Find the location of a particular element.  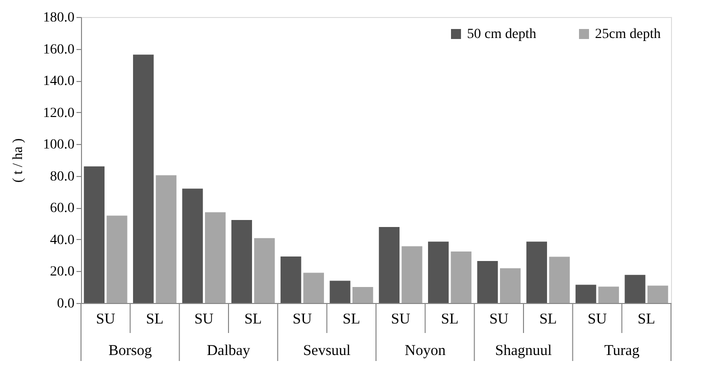

y-tick-label: 0.0 is located at coordinates (65, 304).